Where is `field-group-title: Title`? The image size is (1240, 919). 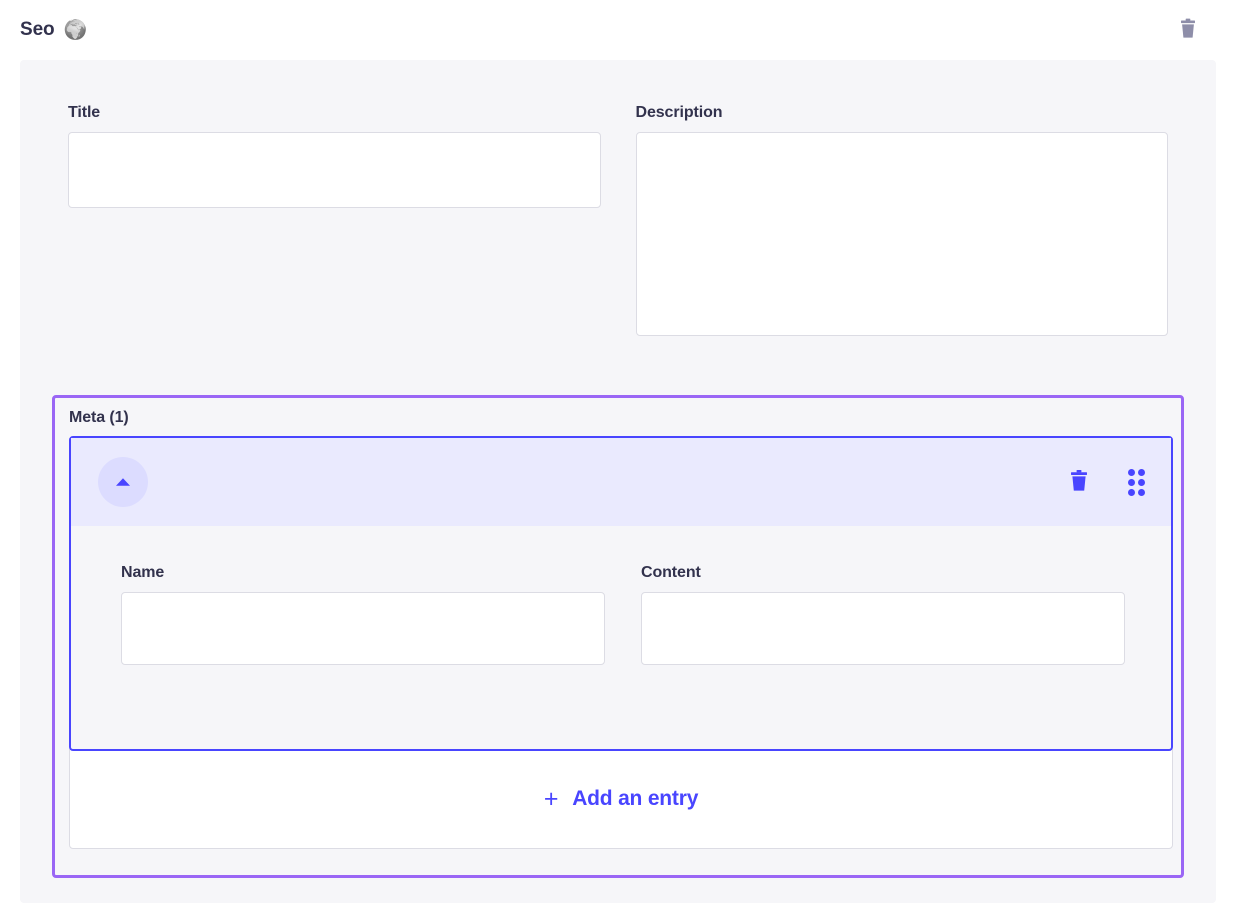 field-group-title: Title is located at coordinates (334, 222).